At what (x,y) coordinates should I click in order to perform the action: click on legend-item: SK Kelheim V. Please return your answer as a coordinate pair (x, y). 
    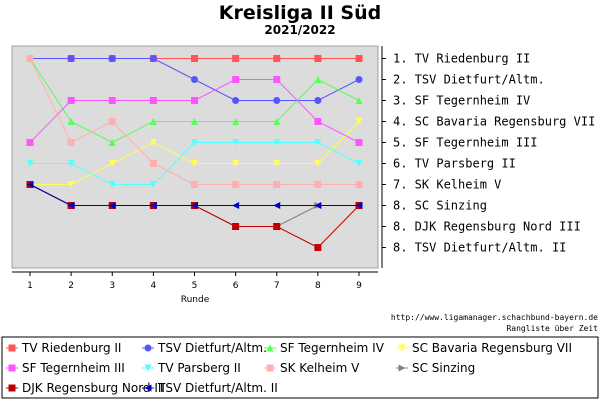
    Looking at the image, I should click on (312, 368).